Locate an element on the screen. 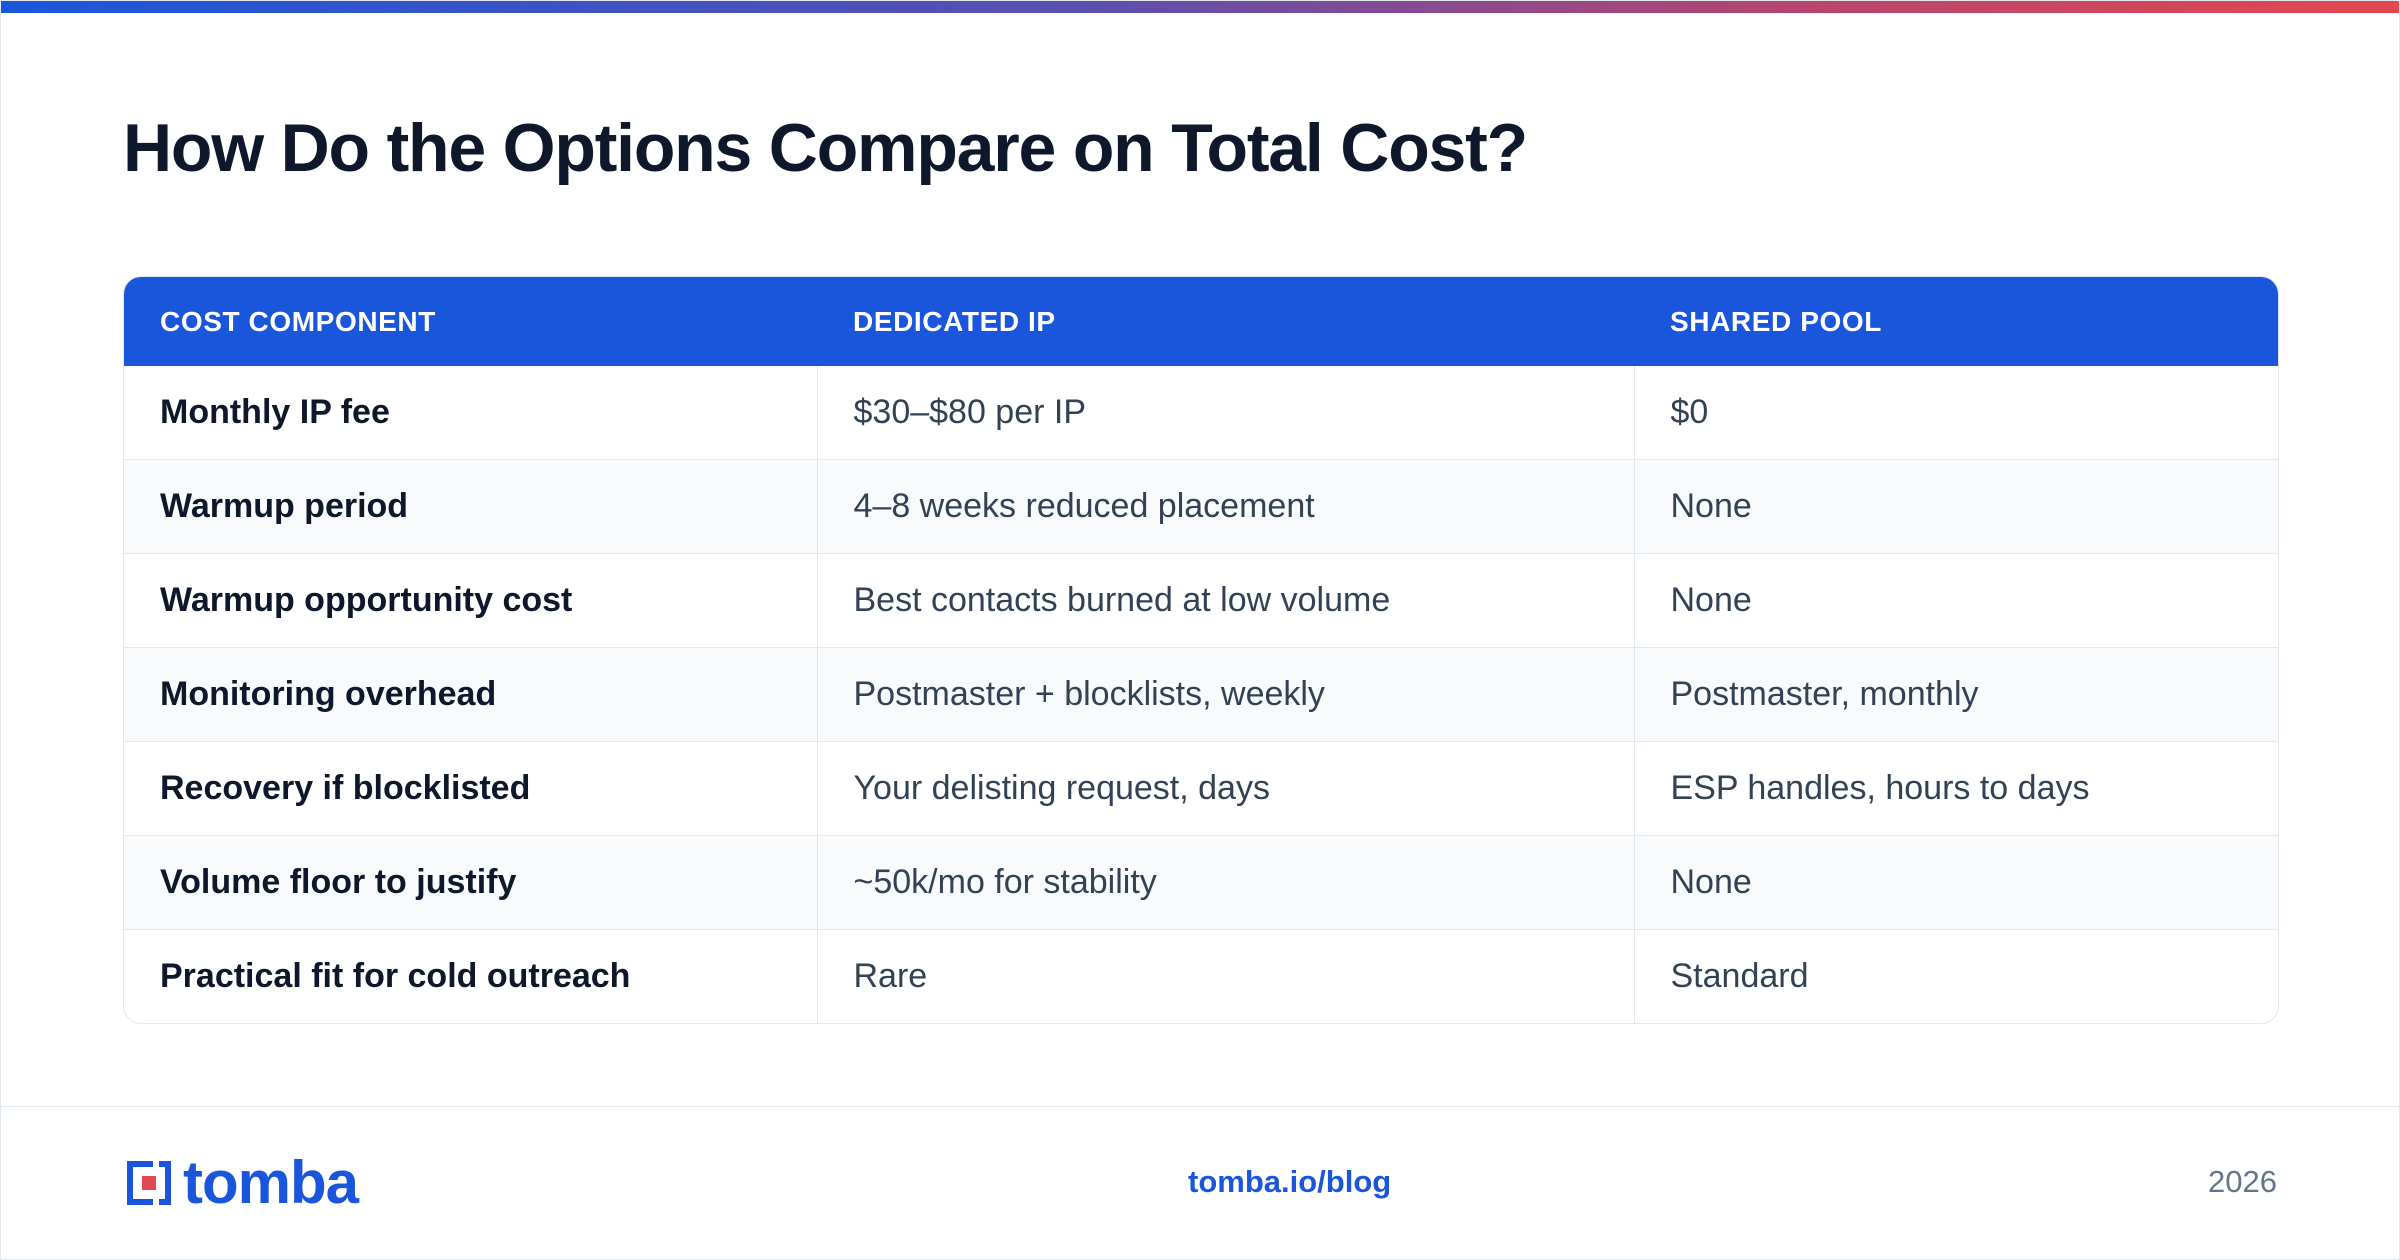 The width and height of the screenshot is (2400, 1260). row-label: Monitoring overhead is located at coordinates (471, 694).